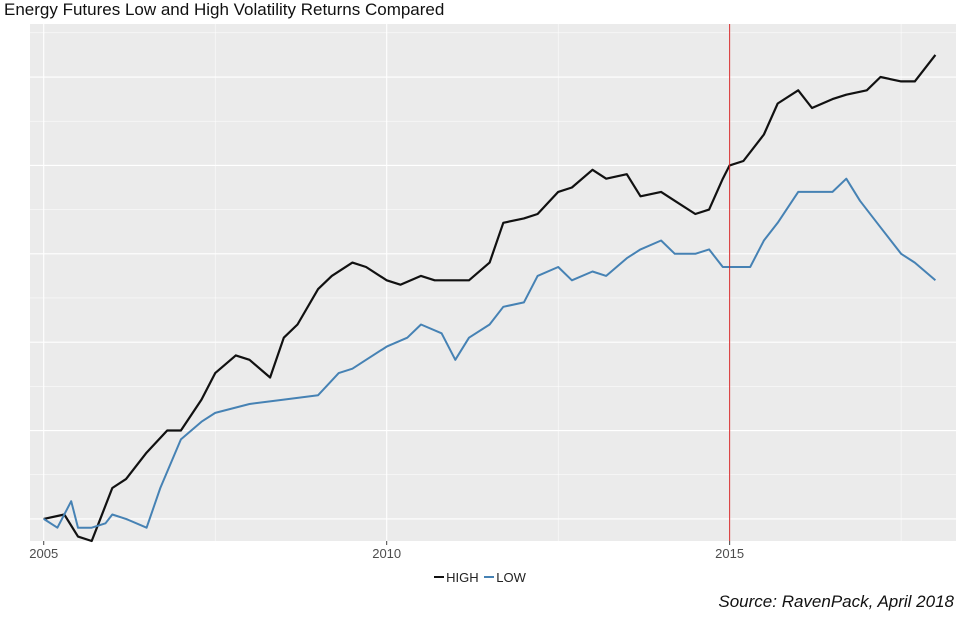  Describe the element at coordinates (386, 553) in the screenshot. I see `x-tick-label: 2010` at that location.